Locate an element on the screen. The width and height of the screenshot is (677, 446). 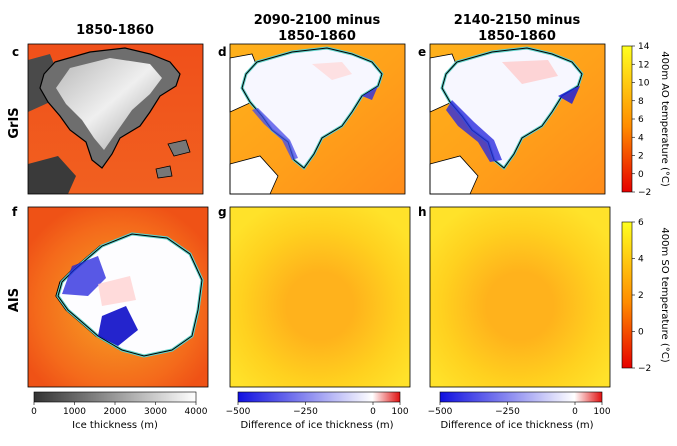
diff2-tick-label-2: 0 is located at coordinates (575, 412).